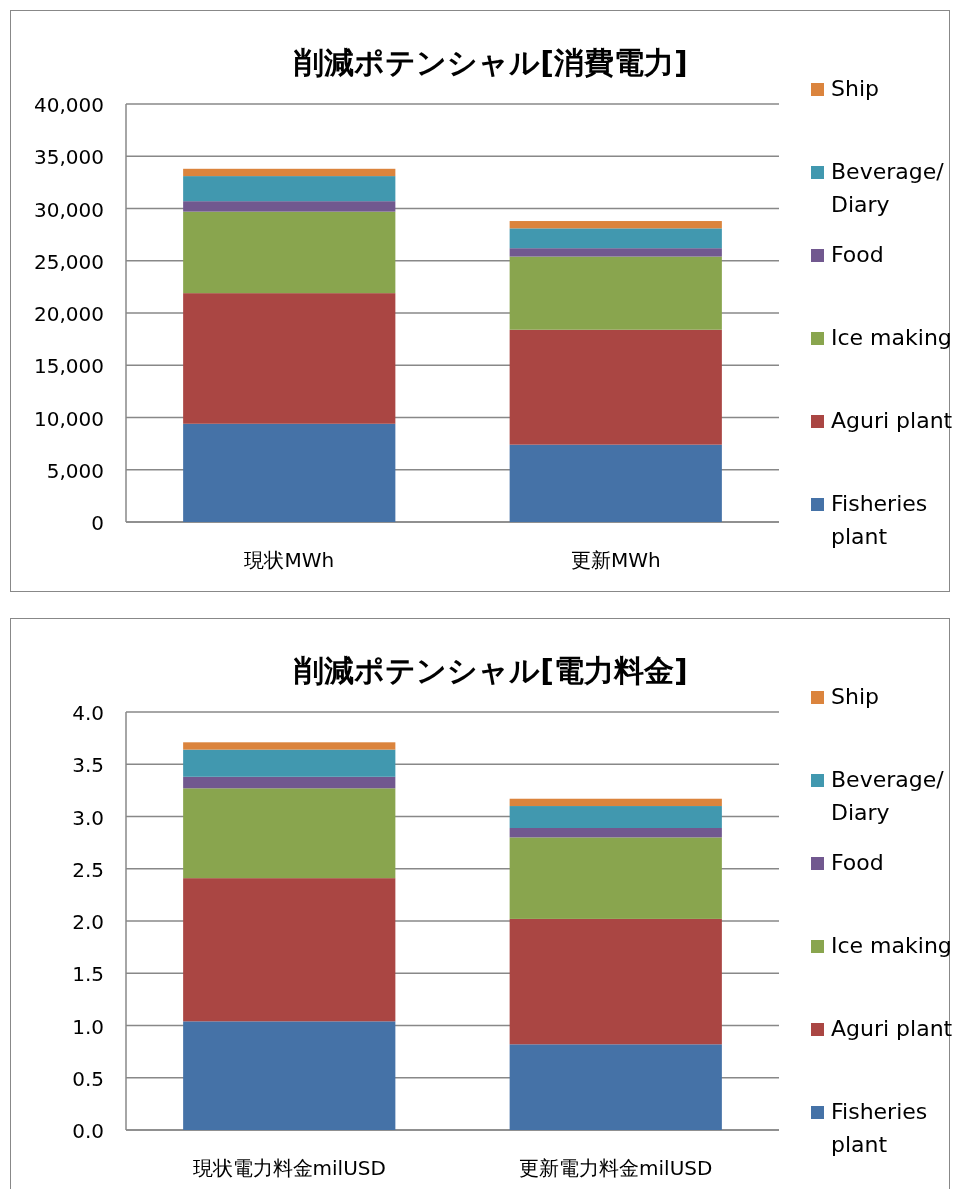  I want to click on y-tick-label: 1.5, so click(88, 974).